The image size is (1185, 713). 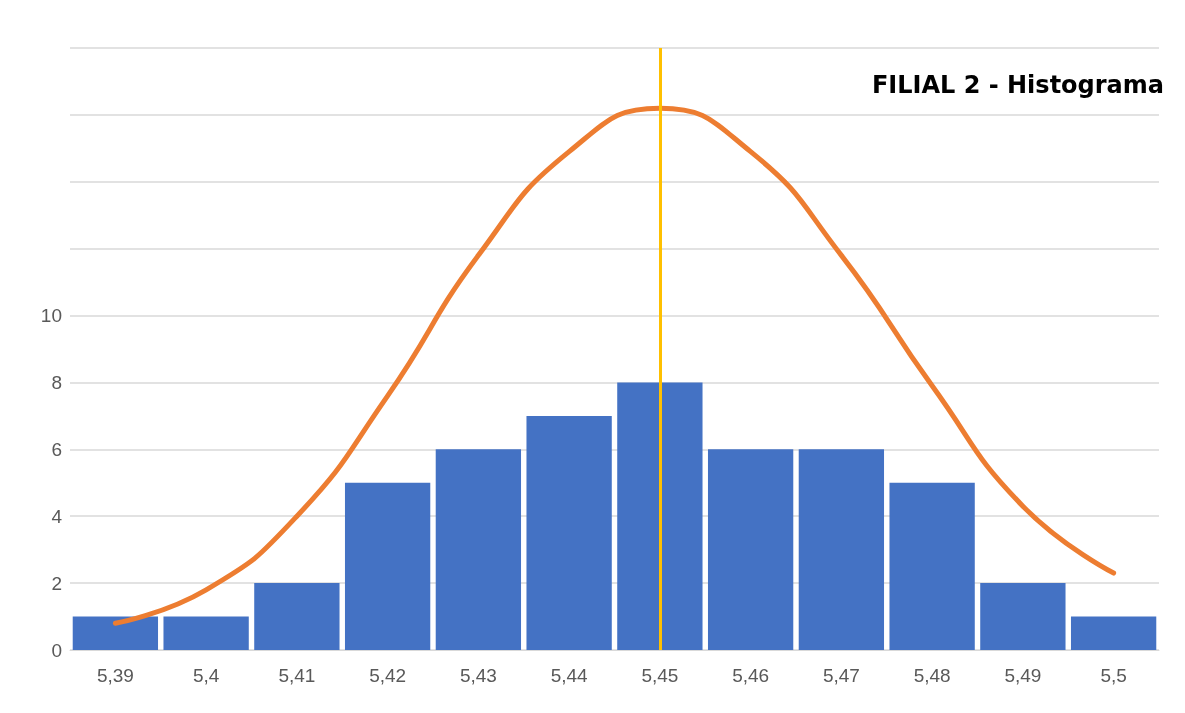 What do you see at coordinates (569, 675) in the screenshot?
I see `x-tick-label: 5,44` at bounding box center [569, 675].